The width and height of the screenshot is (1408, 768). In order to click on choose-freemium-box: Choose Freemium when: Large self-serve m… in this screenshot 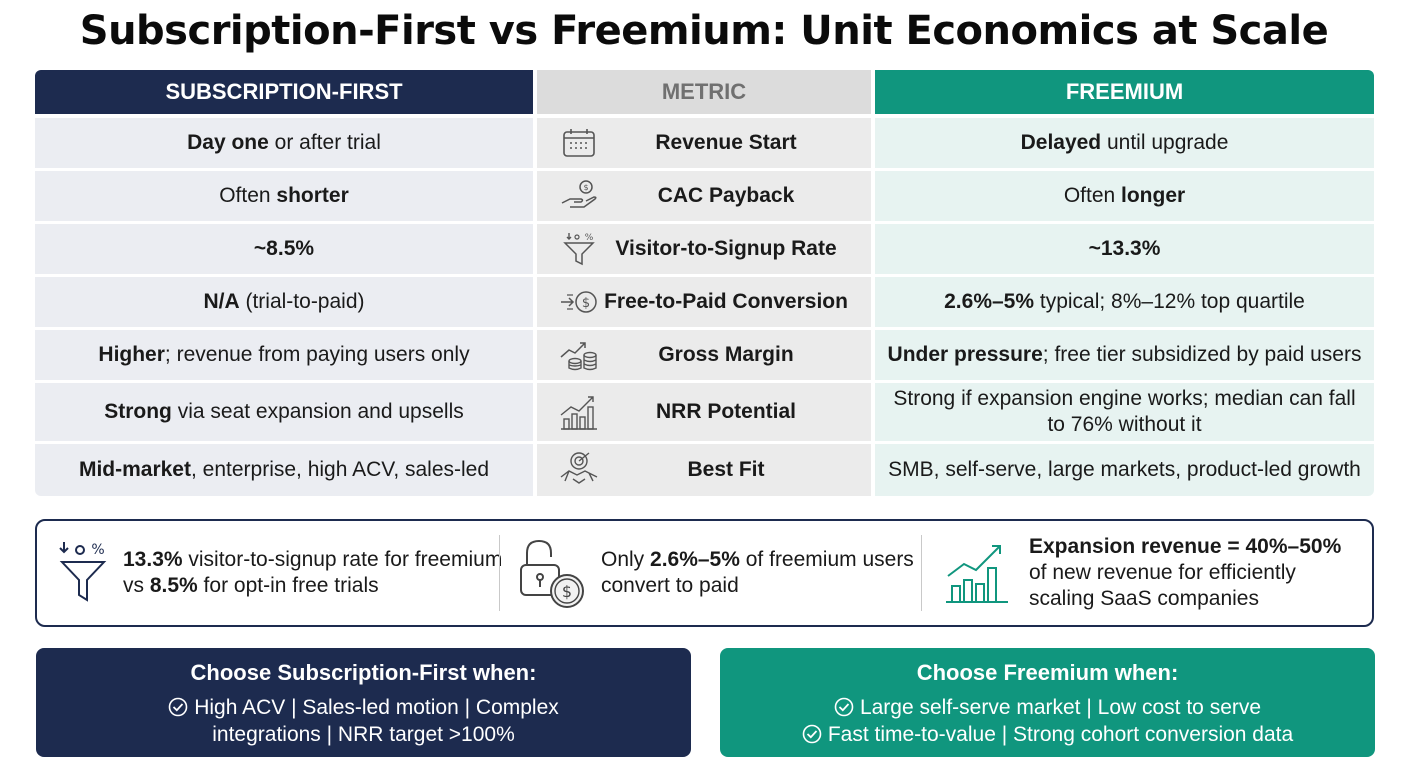, I will do `click(1047, 702)`.